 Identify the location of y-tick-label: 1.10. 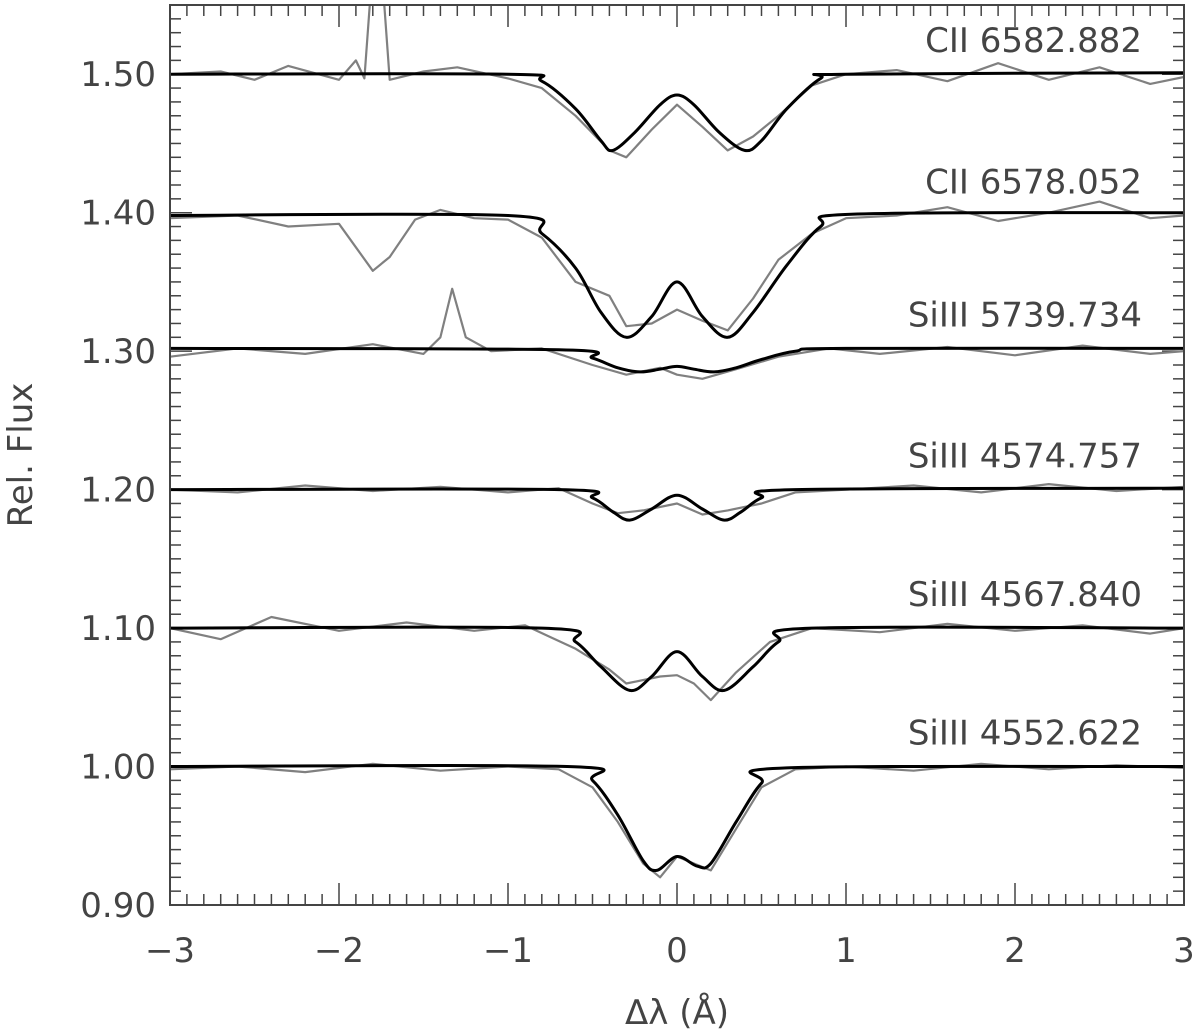
(118, 629).